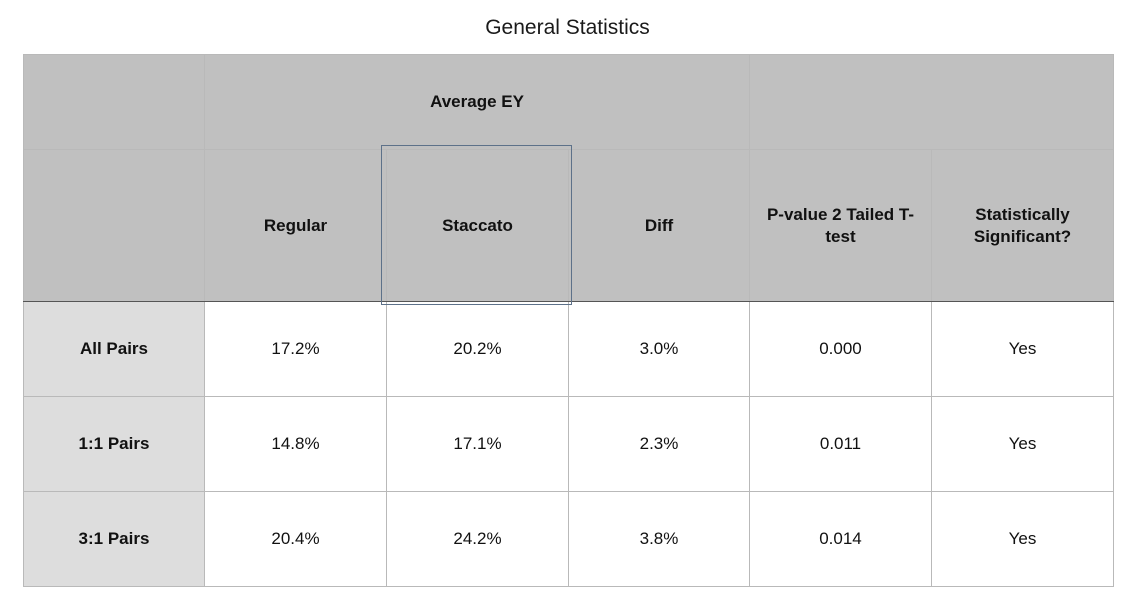 The image size is (1142, 609). I want to click on p-value-header-text: P-value 2 Tailed T-test, so click(840, 225).